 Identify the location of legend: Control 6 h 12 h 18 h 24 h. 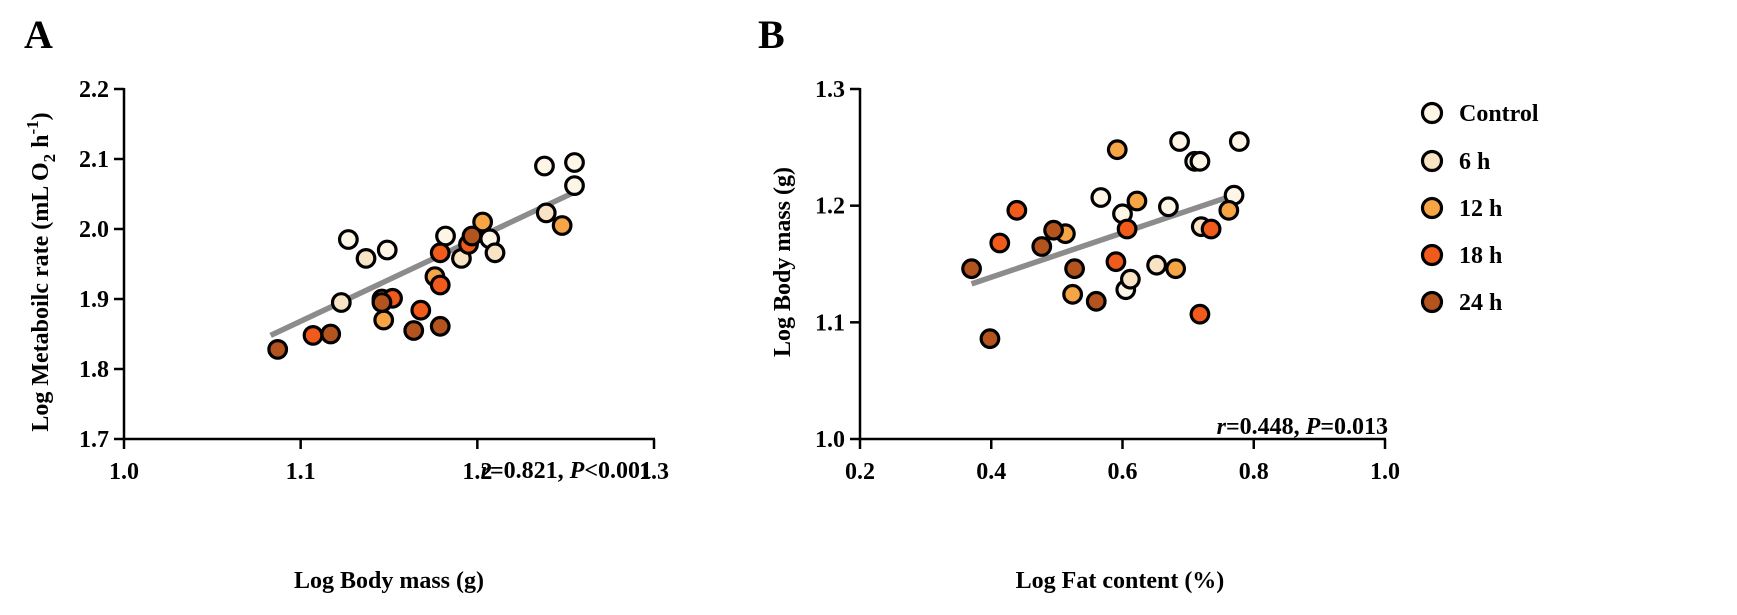
(1479, 208).